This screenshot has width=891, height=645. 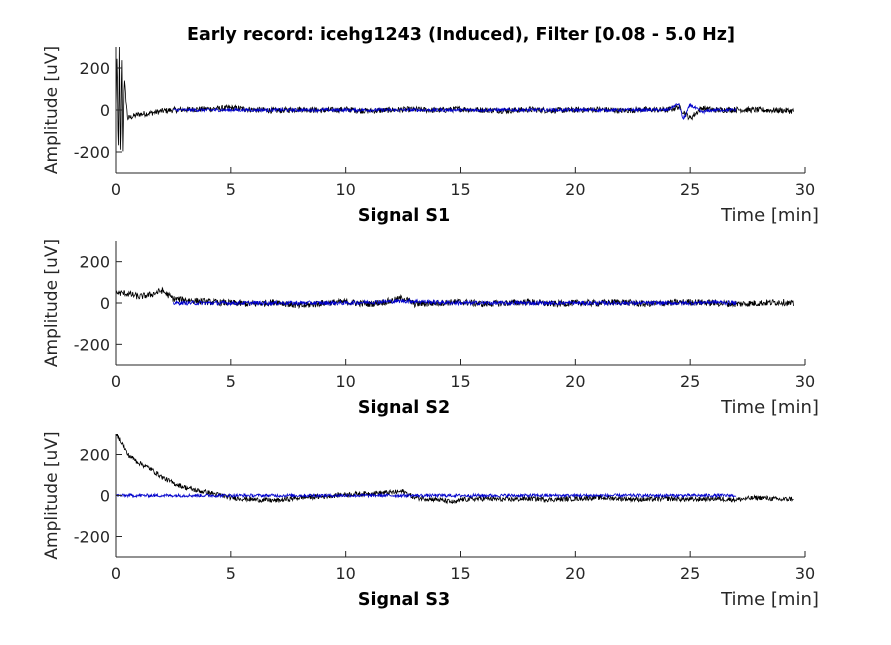 What do you see at coordinates (404, 216) in the screenshot?
I see `panel-label: Signal S1` at bounding box center [404, 216].